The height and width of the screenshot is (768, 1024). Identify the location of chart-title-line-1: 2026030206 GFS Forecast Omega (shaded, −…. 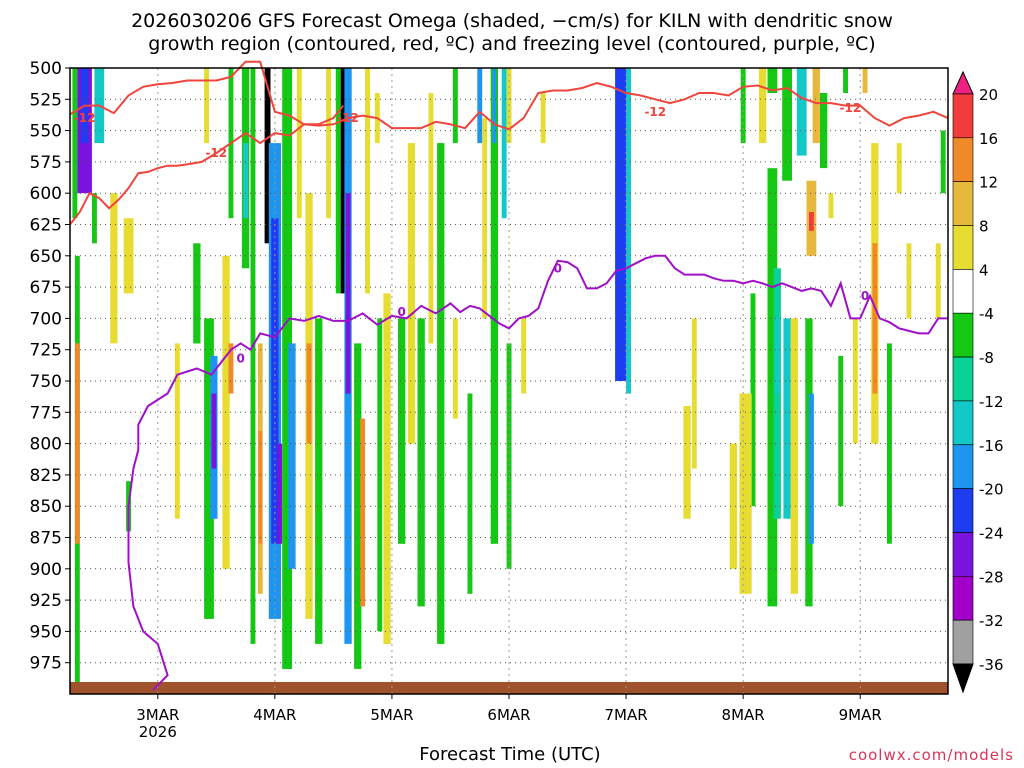
(512, 21).